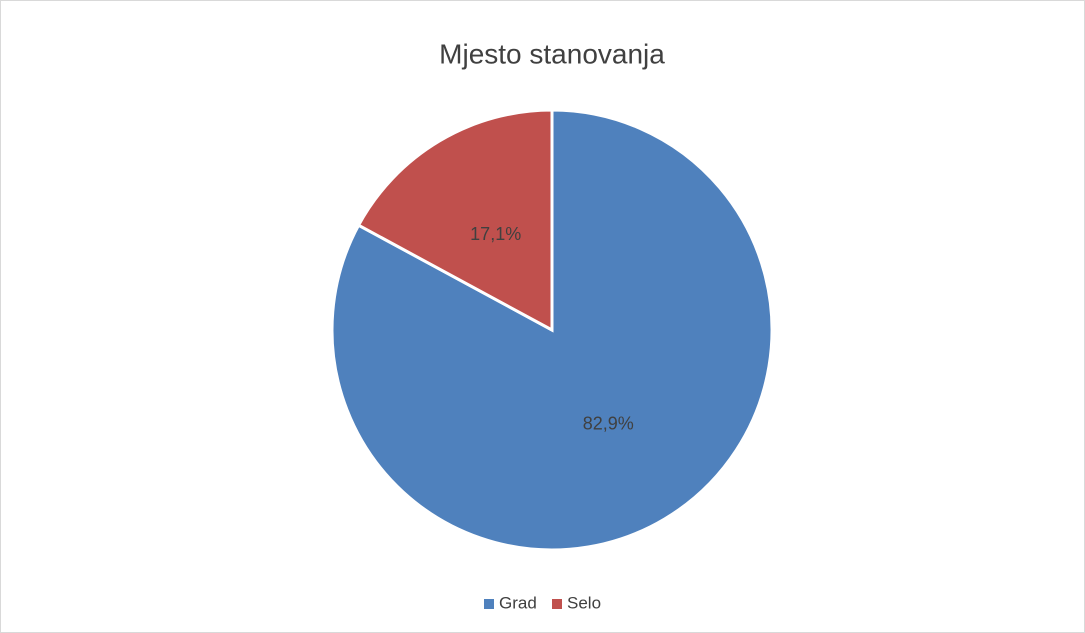 The height and width of the screenshot is (633, 1085). I want to click on legend-label: Grad, so click(518, 602).